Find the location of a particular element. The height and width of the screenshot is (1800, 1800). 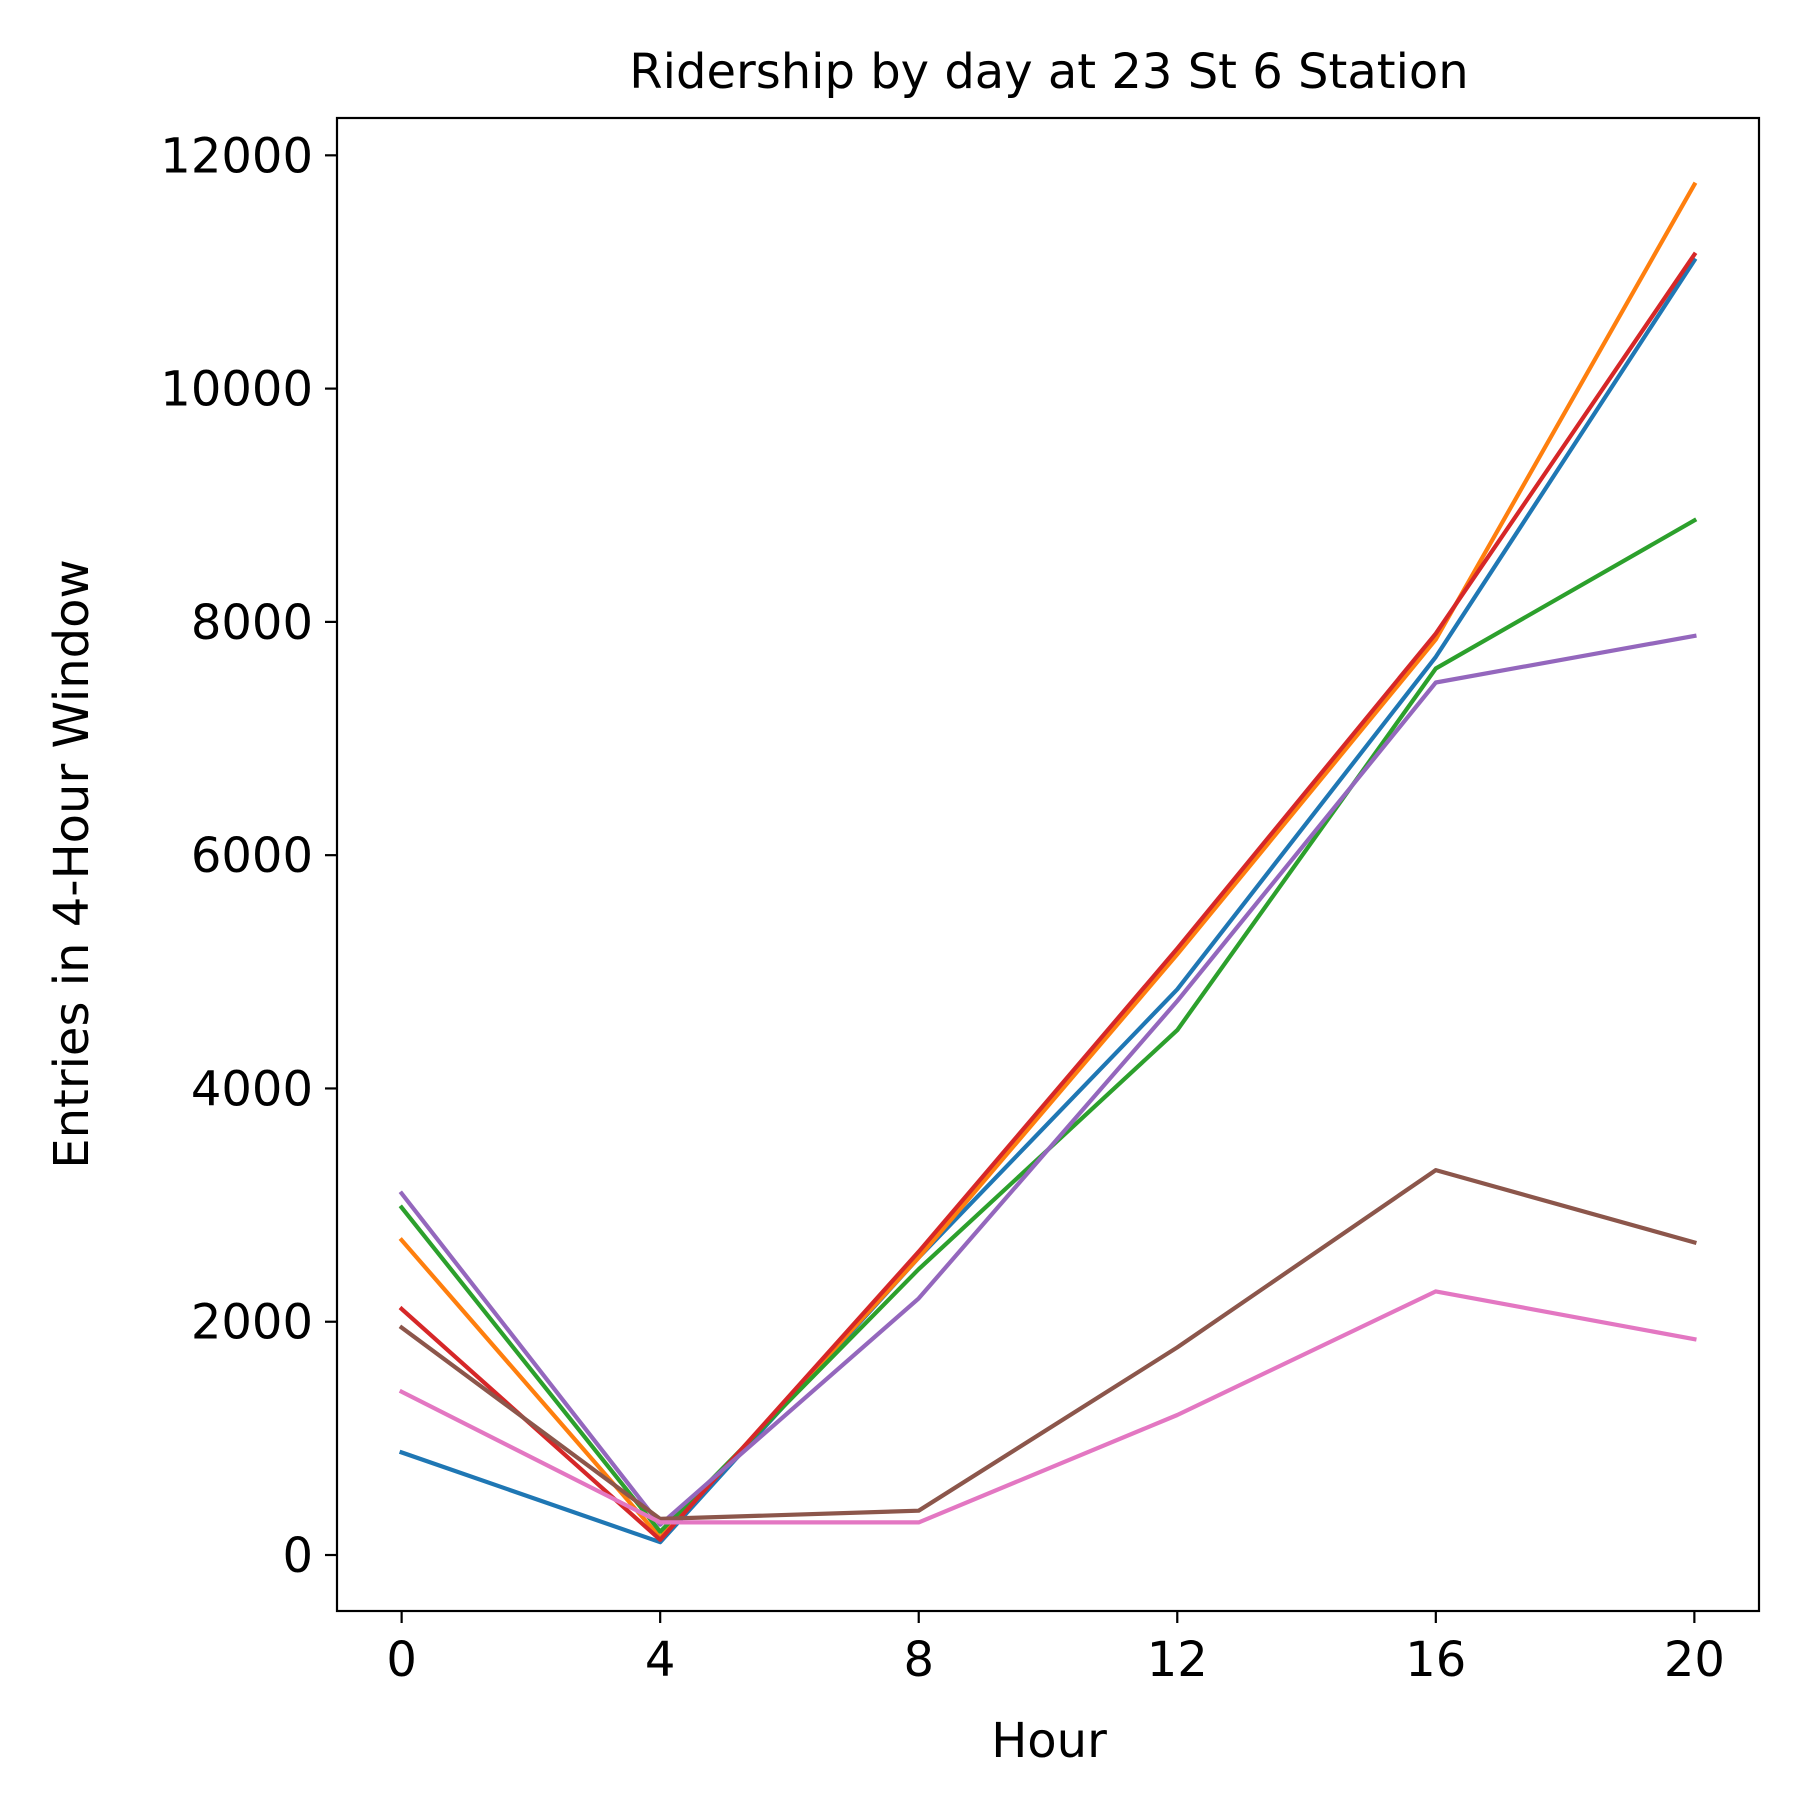

y-tick-label: 10000 is located at coordinates (236, 390).